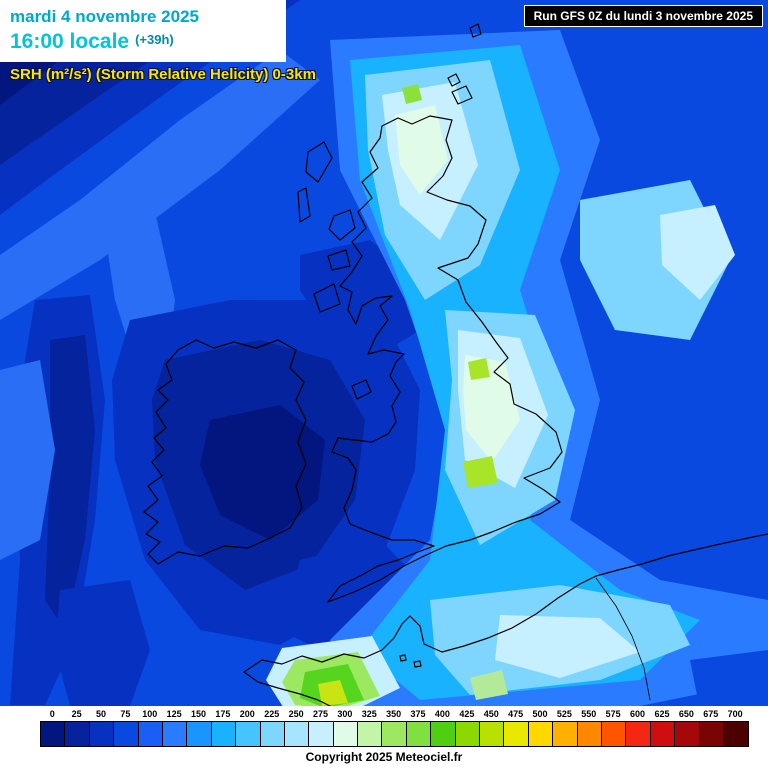  What do you see at coordinates (516, 714) in the screenshot?
I see `colorbar-tick: 475` at bounding box center [516, 714].